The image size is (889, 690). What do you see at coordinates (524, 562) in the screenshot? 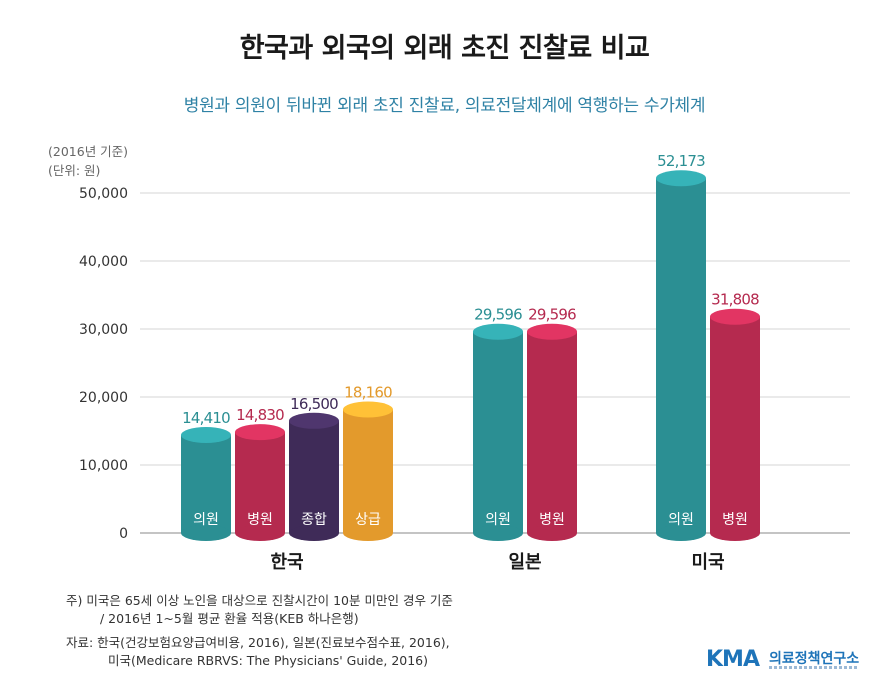
I see `group-label: 일본` at bounding box center [524, 562].